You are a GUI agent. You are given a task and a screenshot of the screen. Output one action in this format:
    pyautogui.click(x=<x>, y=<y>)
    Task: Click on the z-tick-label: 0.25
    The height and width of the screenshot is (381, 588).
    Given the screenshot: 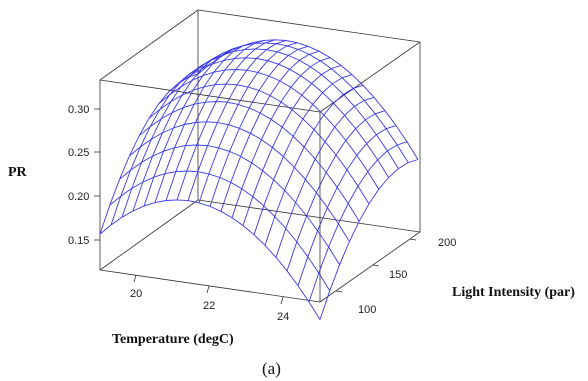 What is the action you would take?
    pyautogui.click(x=78, y=153)
    